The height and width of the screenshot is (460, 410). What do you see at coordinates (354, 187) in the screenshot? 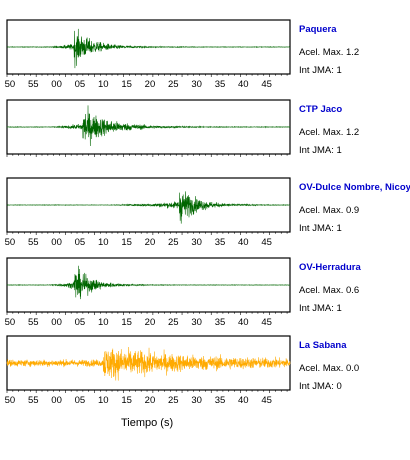
I see `station-name: OV-Dulce Nombre, Nicoya` at bounding box center [354, 187].